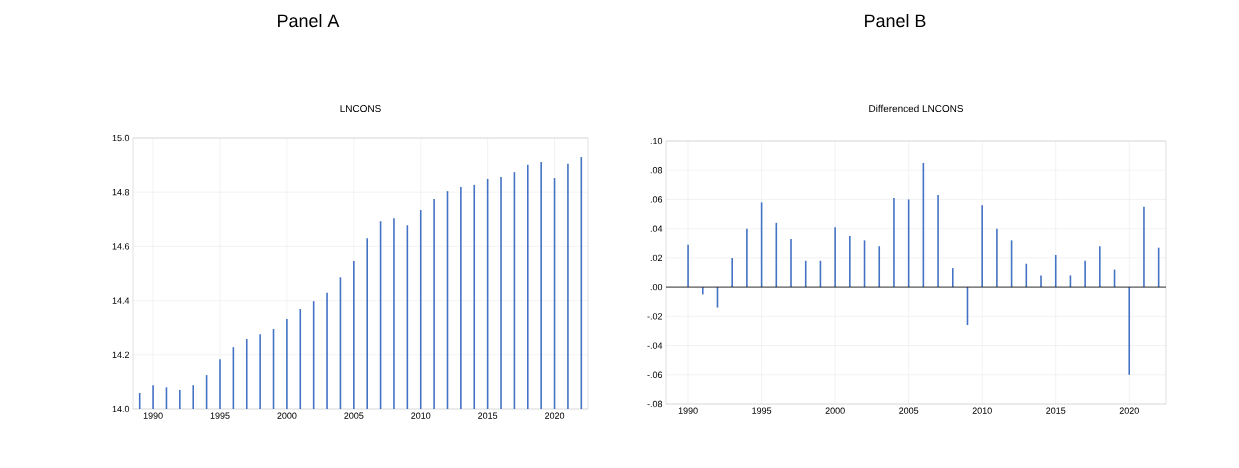 Image resolution: width=1239 pixels, height=468 pixels. Describe the element at coordinates (656, 199) in the screenshot. I see `y-tick-label: .06` at that location.